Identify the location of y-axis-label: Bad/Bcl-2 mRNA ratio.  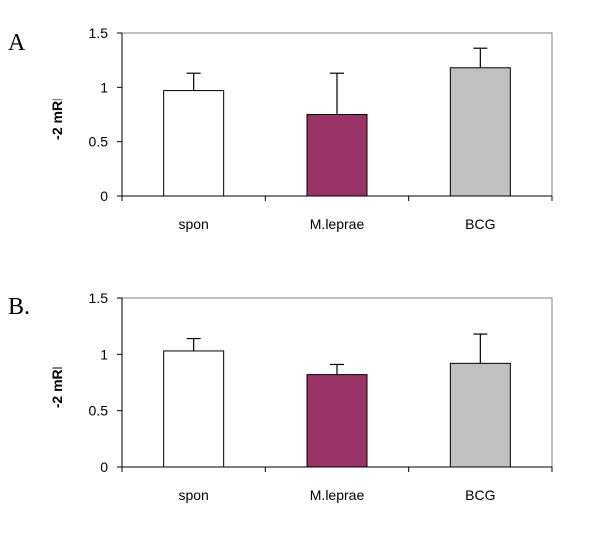
(57, 119).